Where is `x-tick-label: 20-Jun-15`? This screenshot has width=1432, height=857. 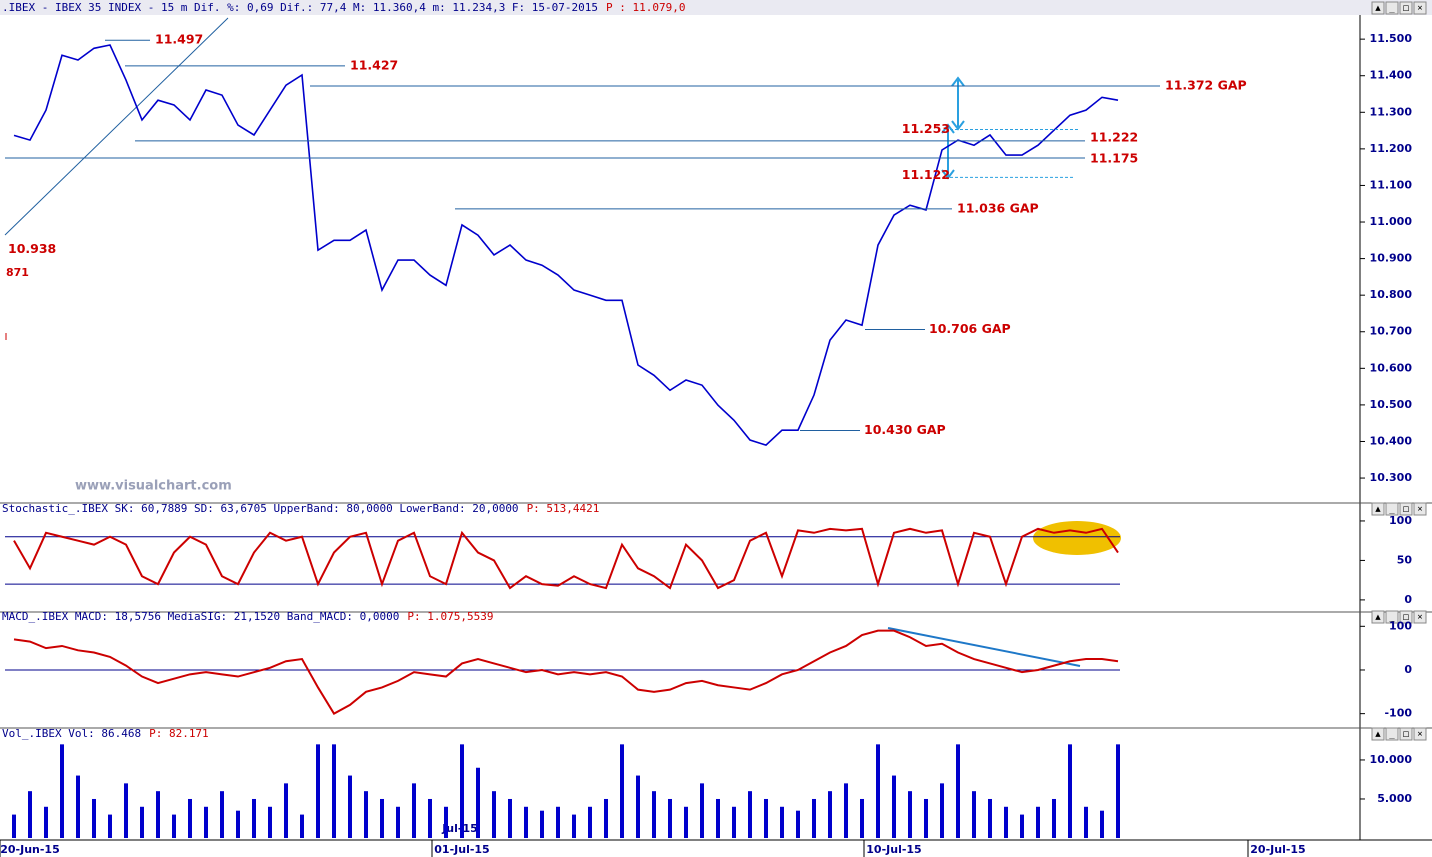 x-tick-label: 20-Jun-15 is located at coordinates (30, 849).